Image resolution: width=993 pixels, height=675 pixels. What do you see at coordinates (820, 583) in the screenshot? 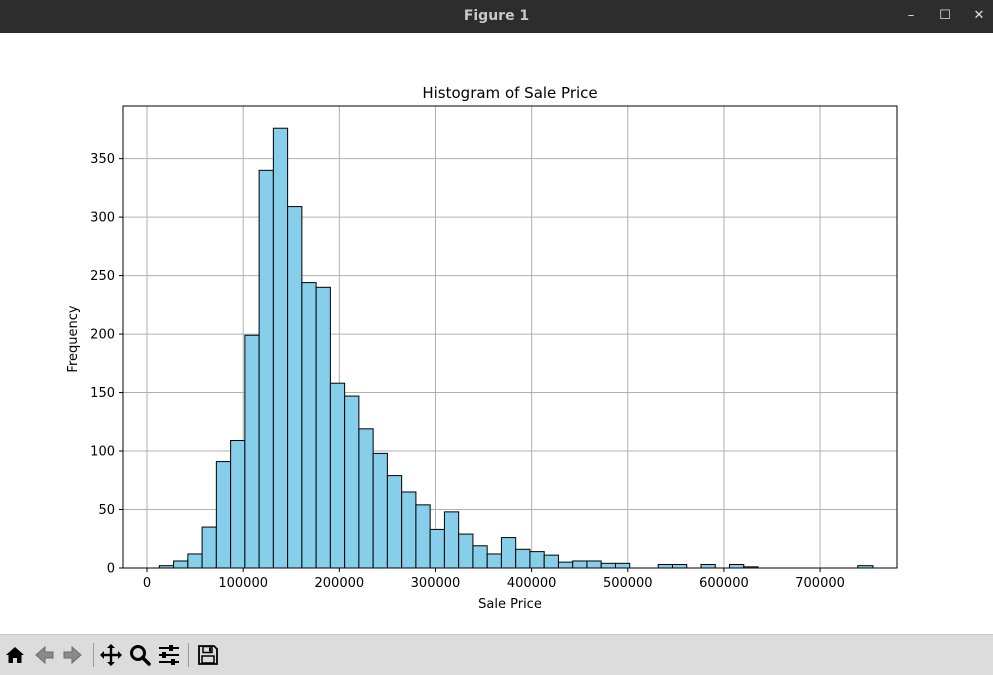
I see `x-tick-label: 700000` at bounding box center [820, 583].